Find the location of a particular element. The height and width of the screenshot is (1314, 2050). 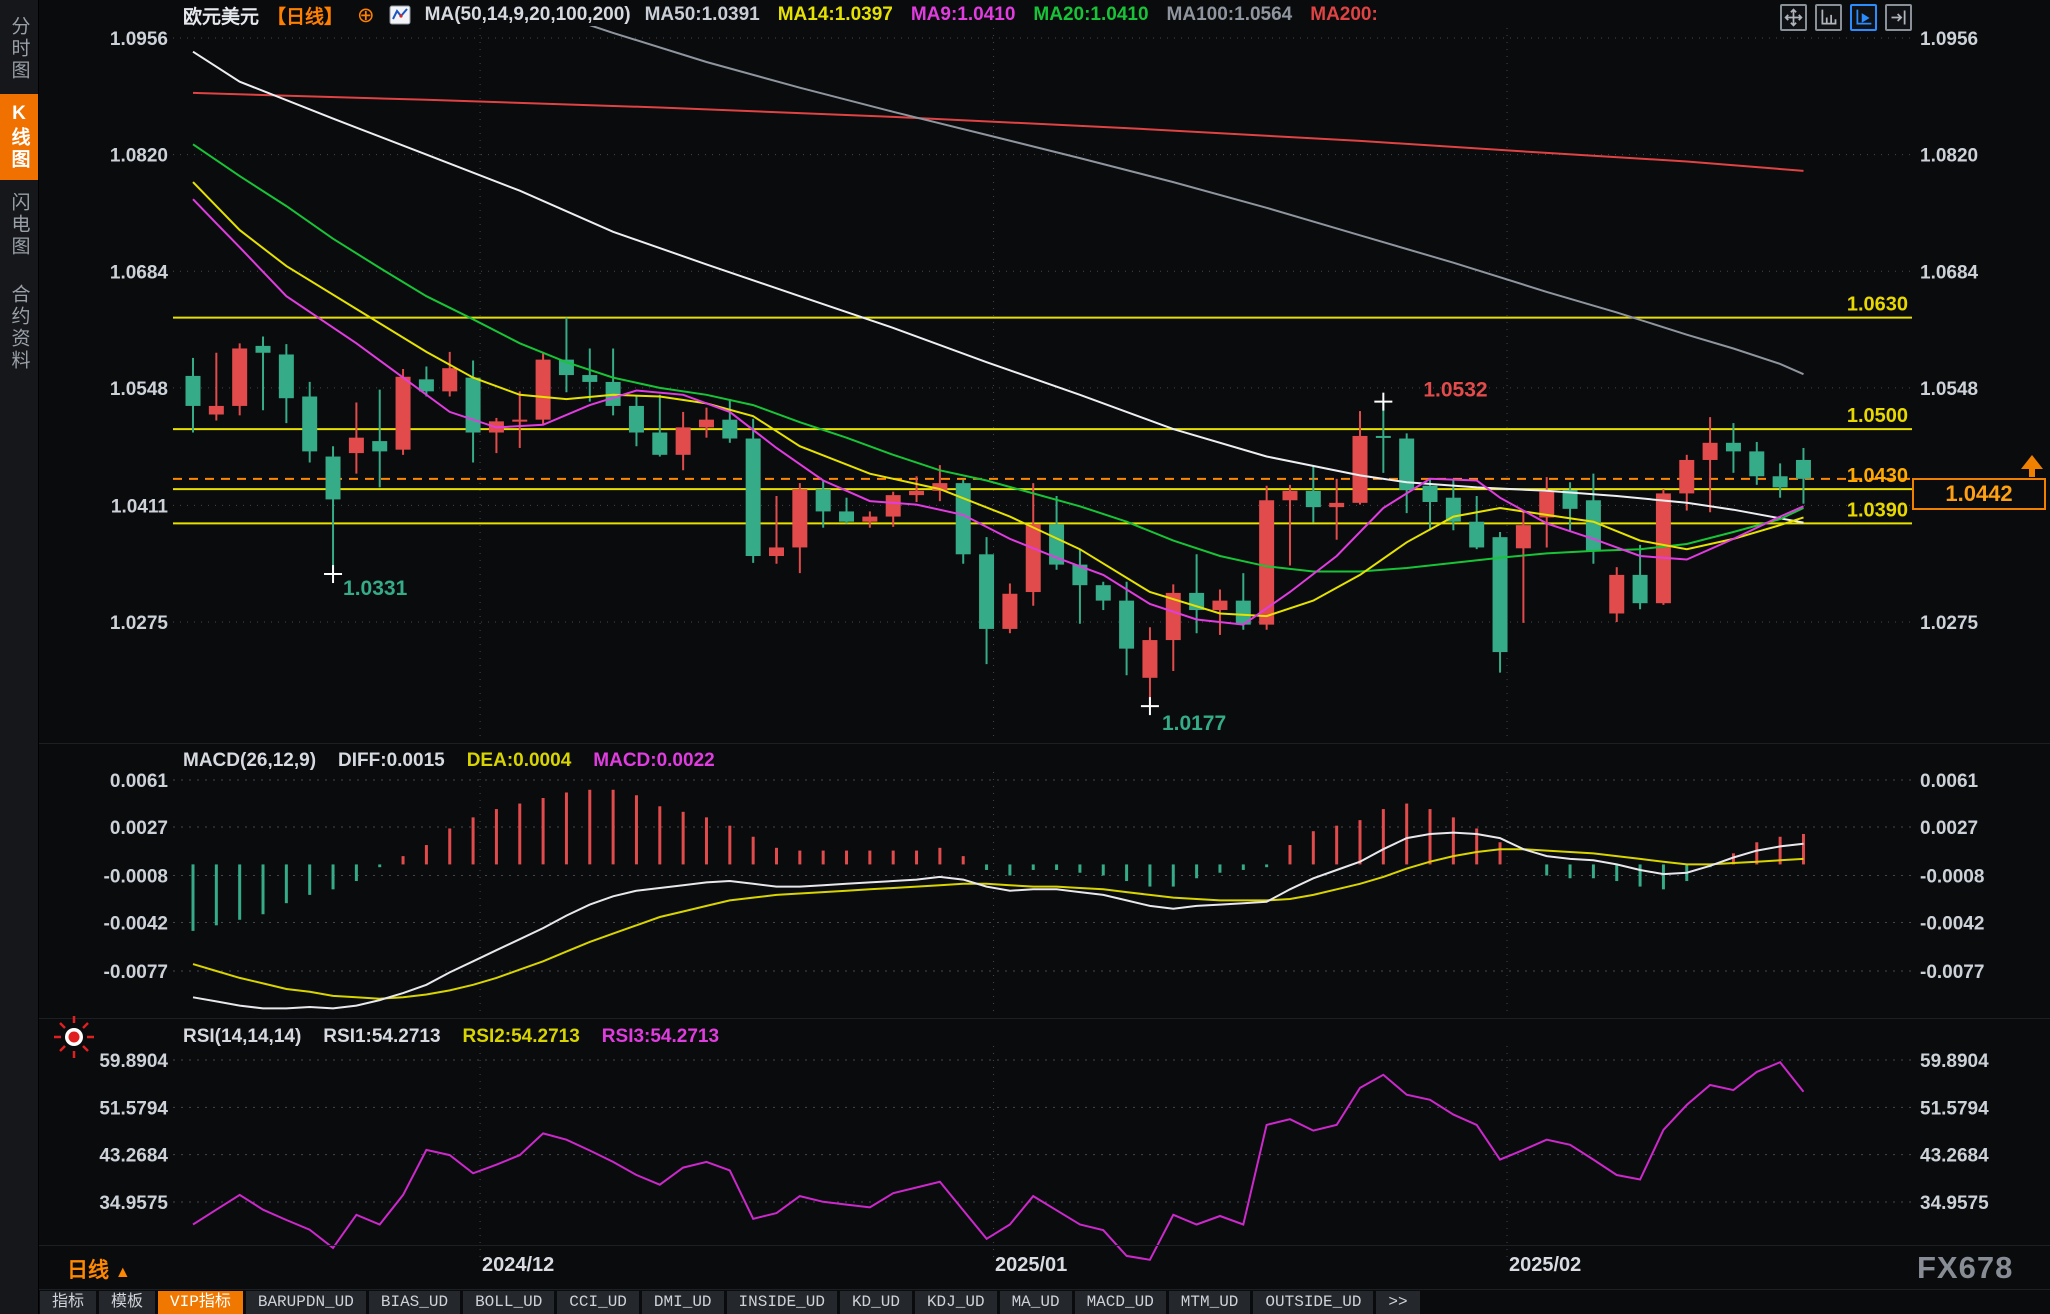

chart-toolbar is located at coordinates (1846, 17).